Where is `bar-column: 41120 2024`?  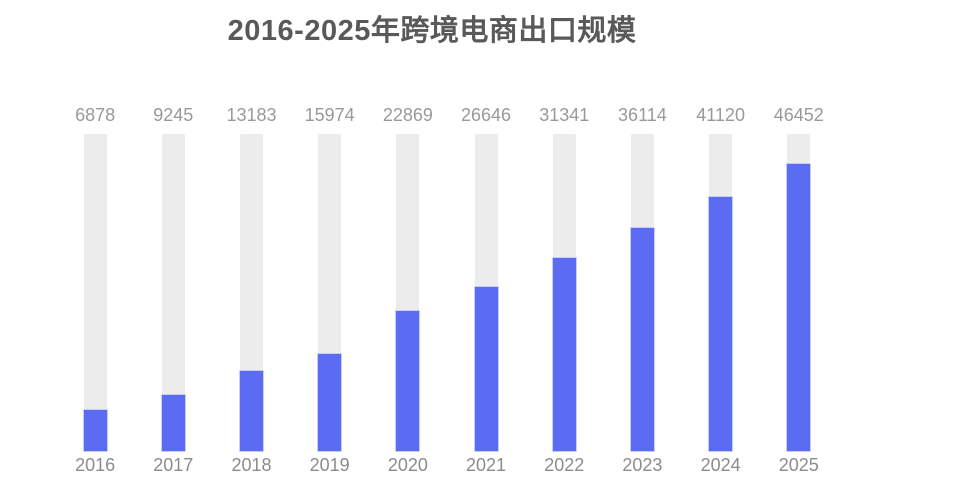 bar-column: 41120 2024 is located at coordinates (721, 290).